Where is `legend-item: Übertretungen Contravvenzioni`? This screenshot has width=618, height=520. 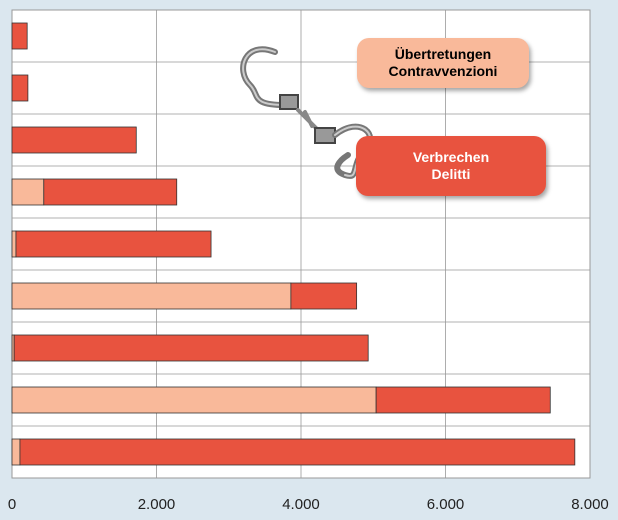
legend-item: Übertretungen Contravvenzioni is located at coordinates (443, 63).